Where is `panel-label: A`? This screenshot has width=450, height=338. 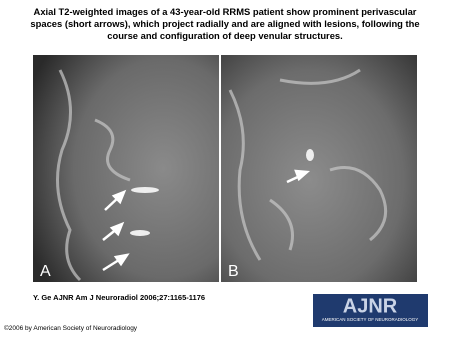
panel-label: A is located at coordinates (45, 271).